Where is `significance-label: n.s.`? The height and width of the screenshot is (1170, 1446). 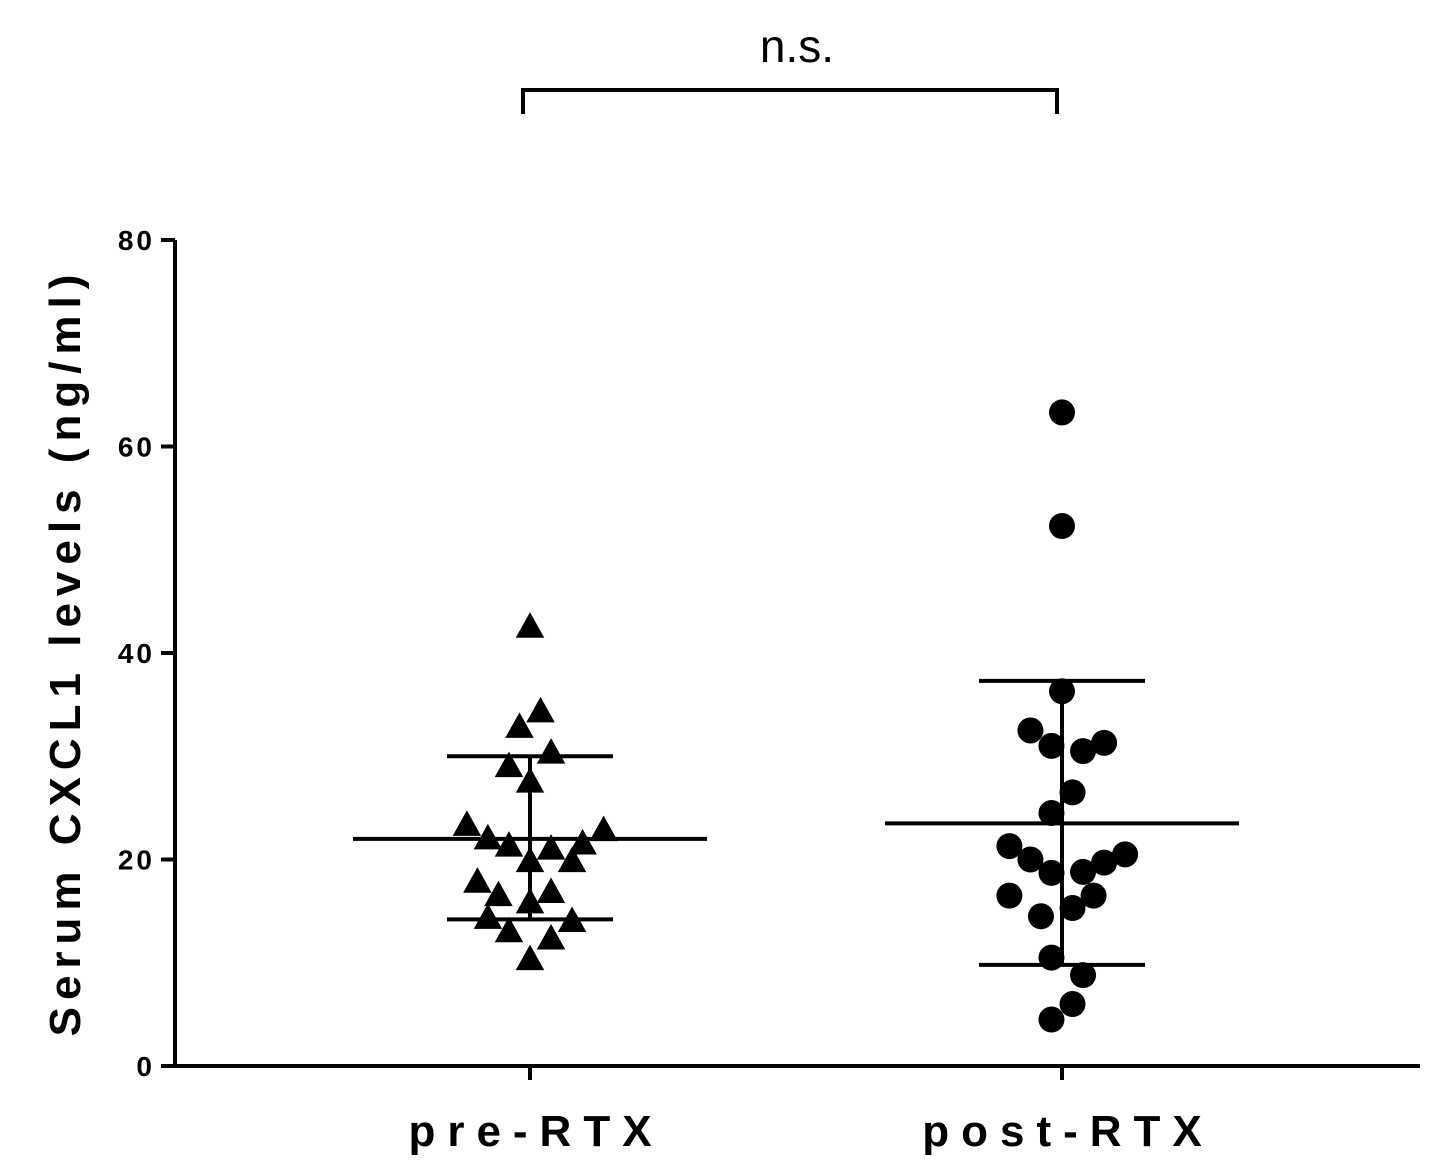
significance-label: n.s. is located at coordinates (797, 46).